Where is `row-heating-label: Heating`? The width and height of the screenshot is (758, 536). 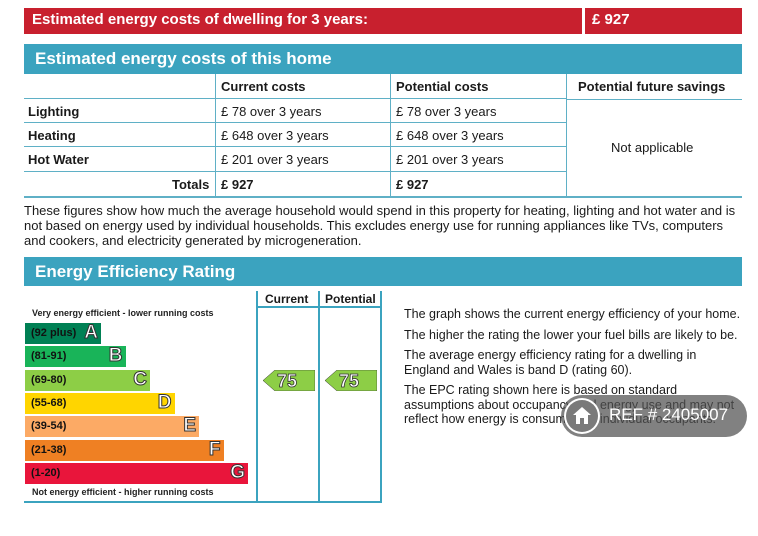
row-heating-label: Heating is located at coordinates (52, 135).